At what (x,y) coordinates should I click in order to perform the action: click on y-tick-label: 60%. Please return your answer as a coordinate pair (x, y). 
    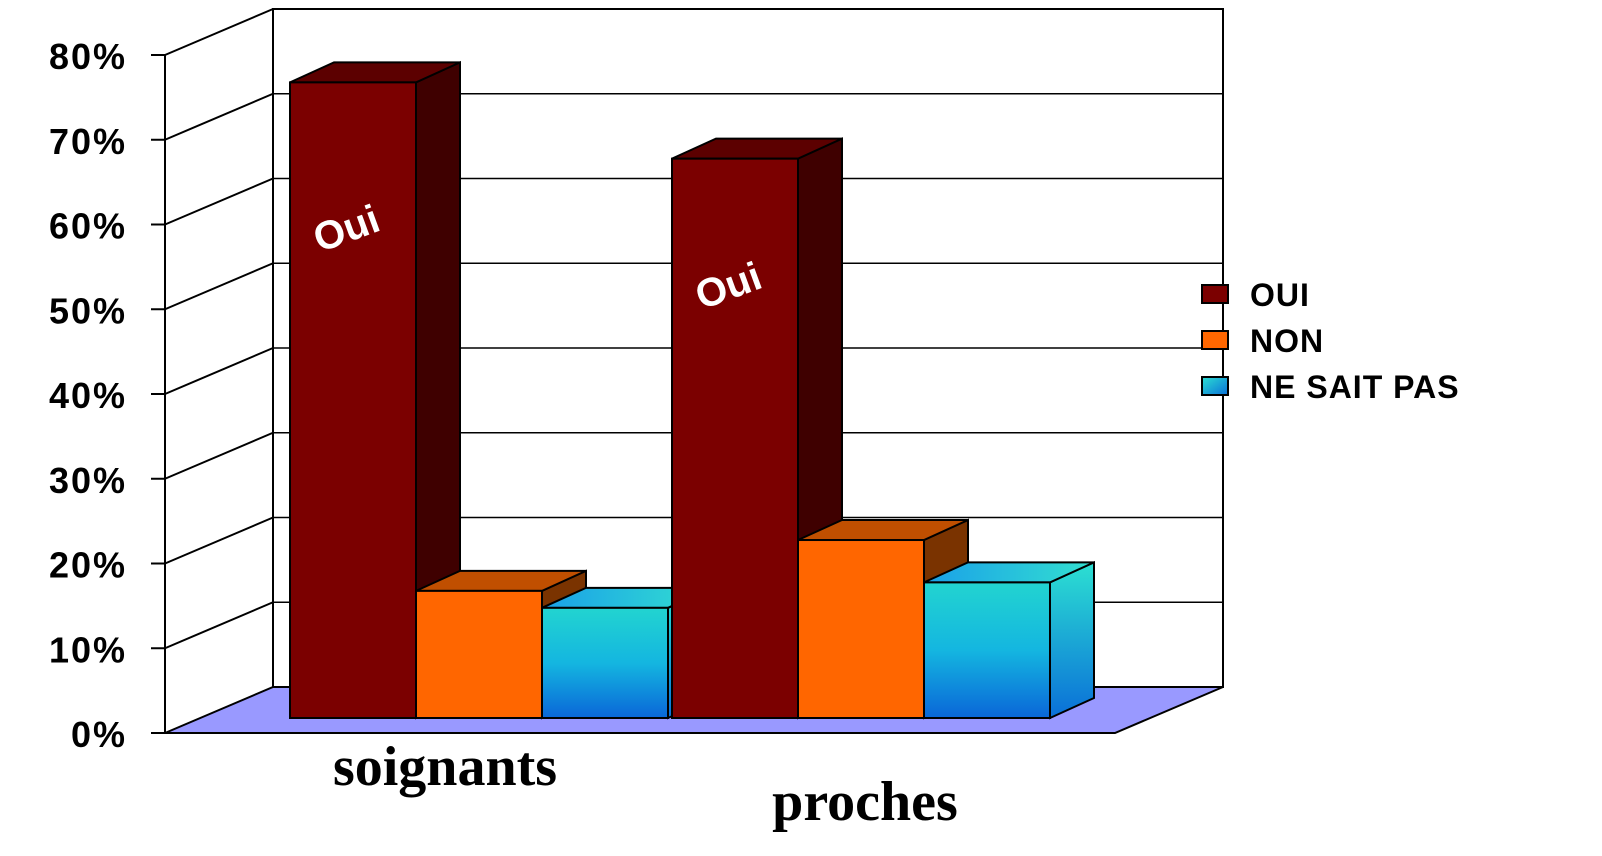
    Looking at the image, I should click on (88, 226).